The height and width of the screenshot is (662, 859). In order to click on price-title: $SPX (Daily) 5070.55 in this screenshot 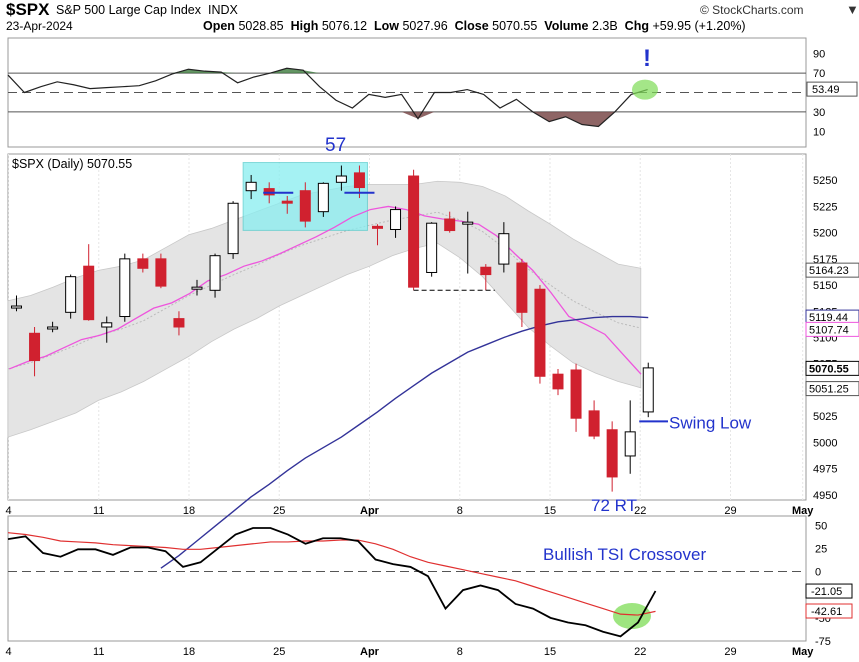, I will do `click(72, 164)`.